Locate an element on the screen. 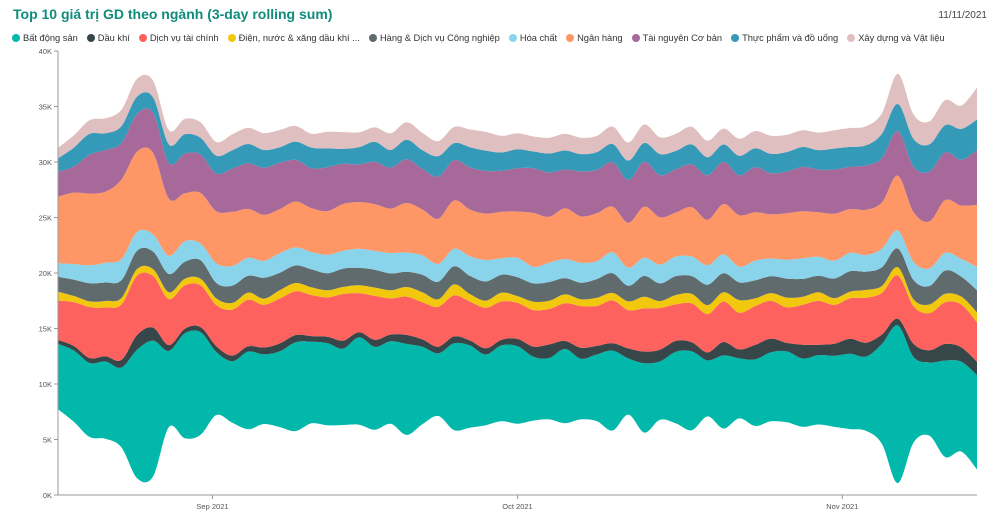  series-band-dau-khi is located at coordinates (517, 346).